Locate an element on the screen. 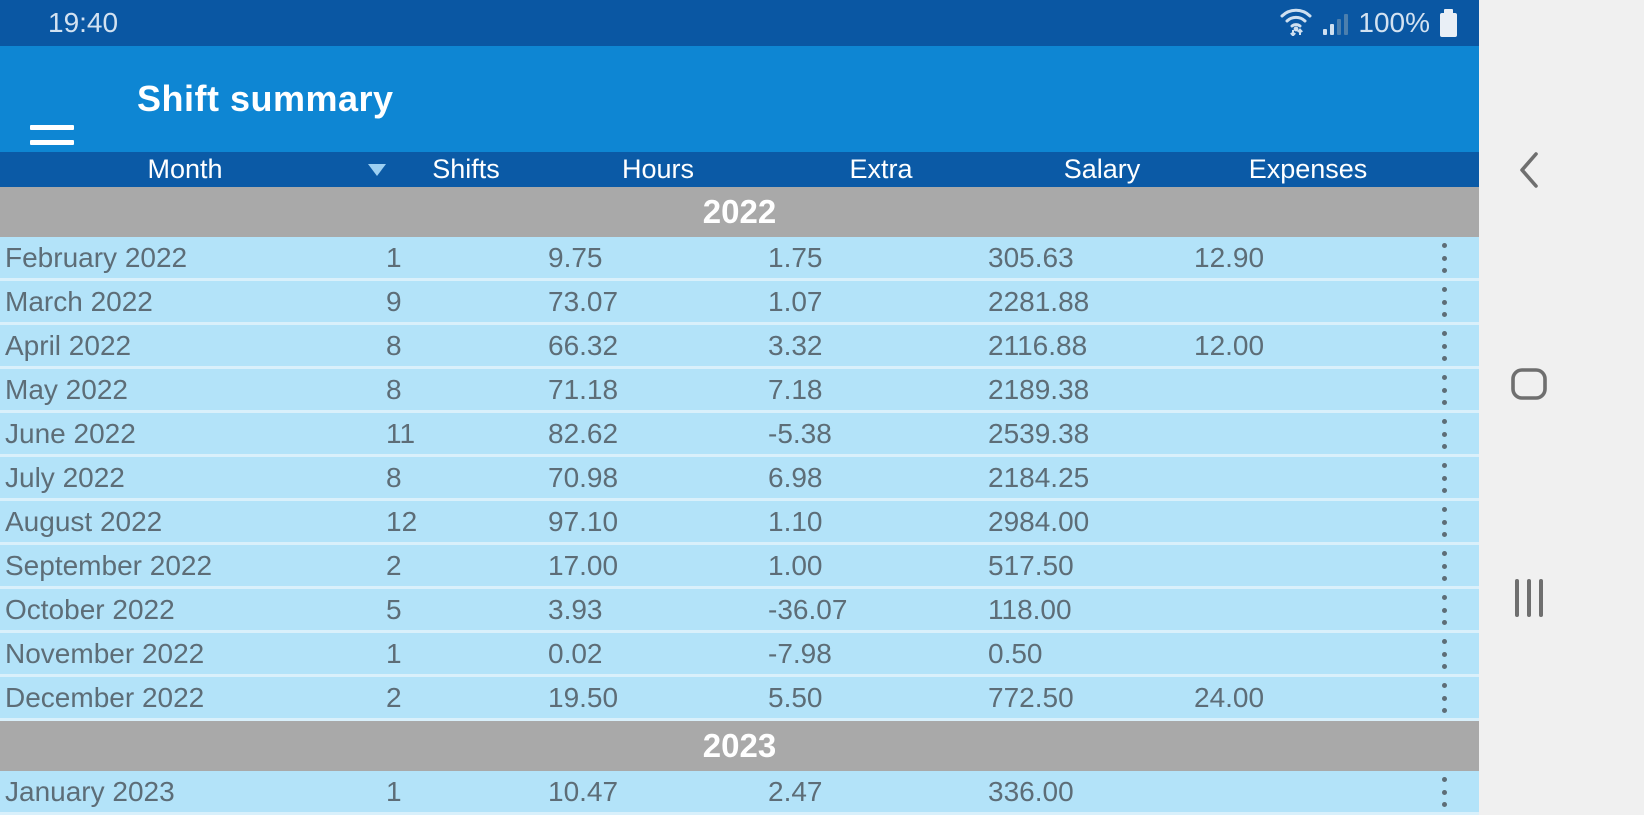 Image resolution: width=1644 pixels, height=815 pixels. cell-month: August 2022 is located at coordinates (84, 521).